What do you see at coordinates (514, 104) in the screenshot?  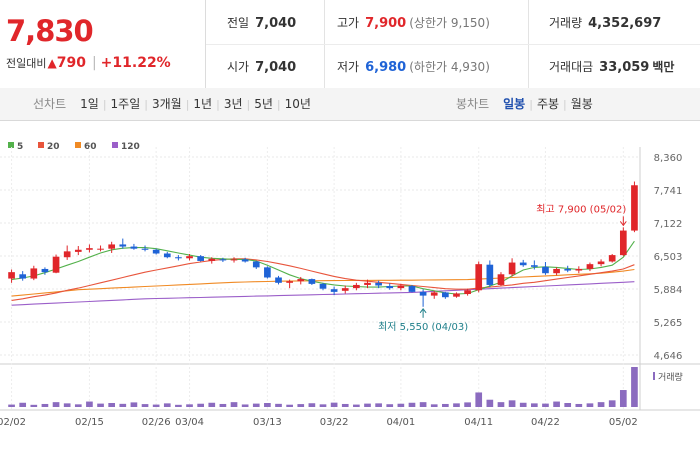 I see `candle-period-tab-0: 일봉` at bounding box center [514, 104].